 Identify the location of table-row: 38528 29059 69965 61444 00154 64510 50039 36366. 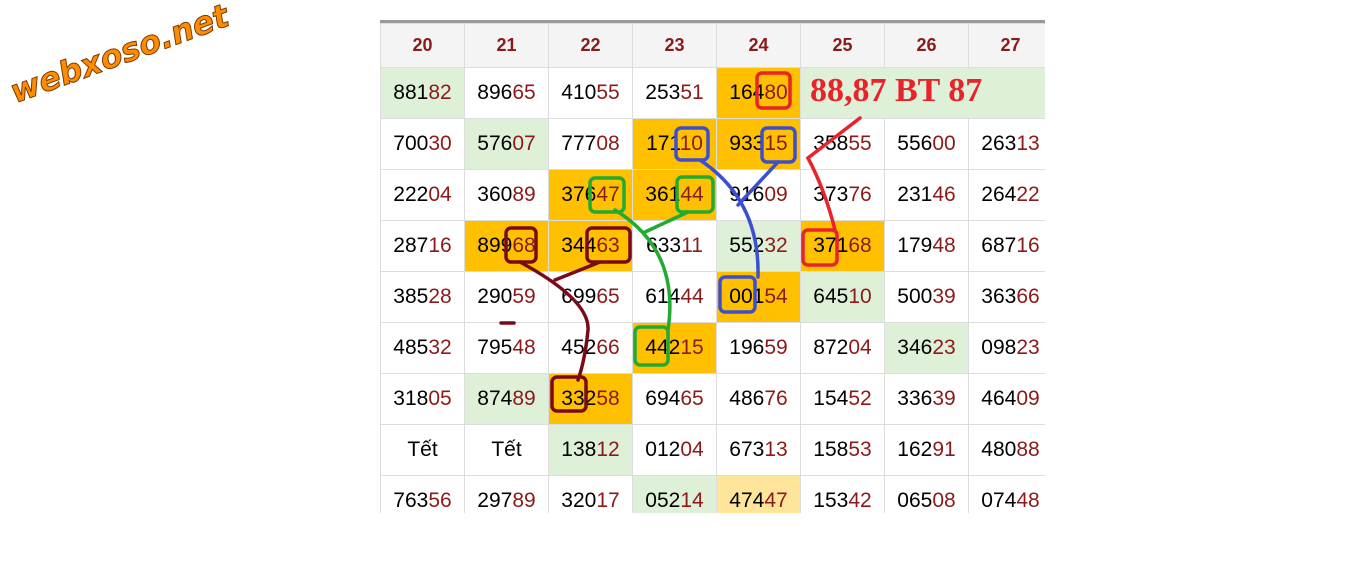
(712, 297).